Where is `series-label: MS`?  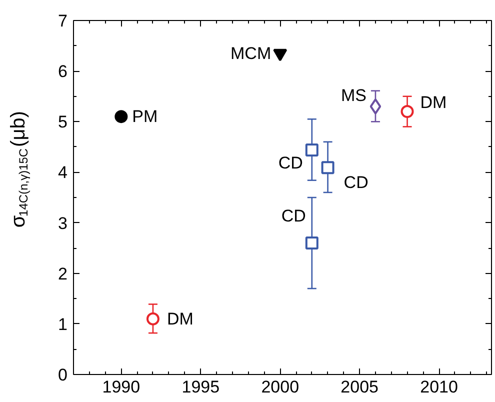 series-label: MS is located at coordinates (353, 95).